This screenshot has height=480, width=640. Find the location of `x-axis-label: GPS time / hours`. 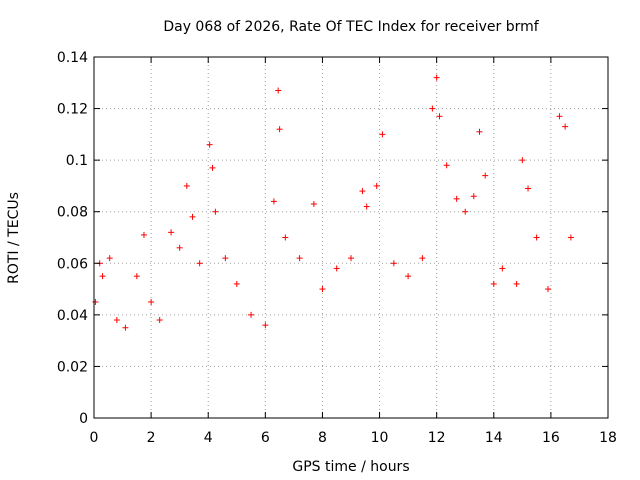

x-axis-label: GPS time / hours is located at coordinates (350, 467).